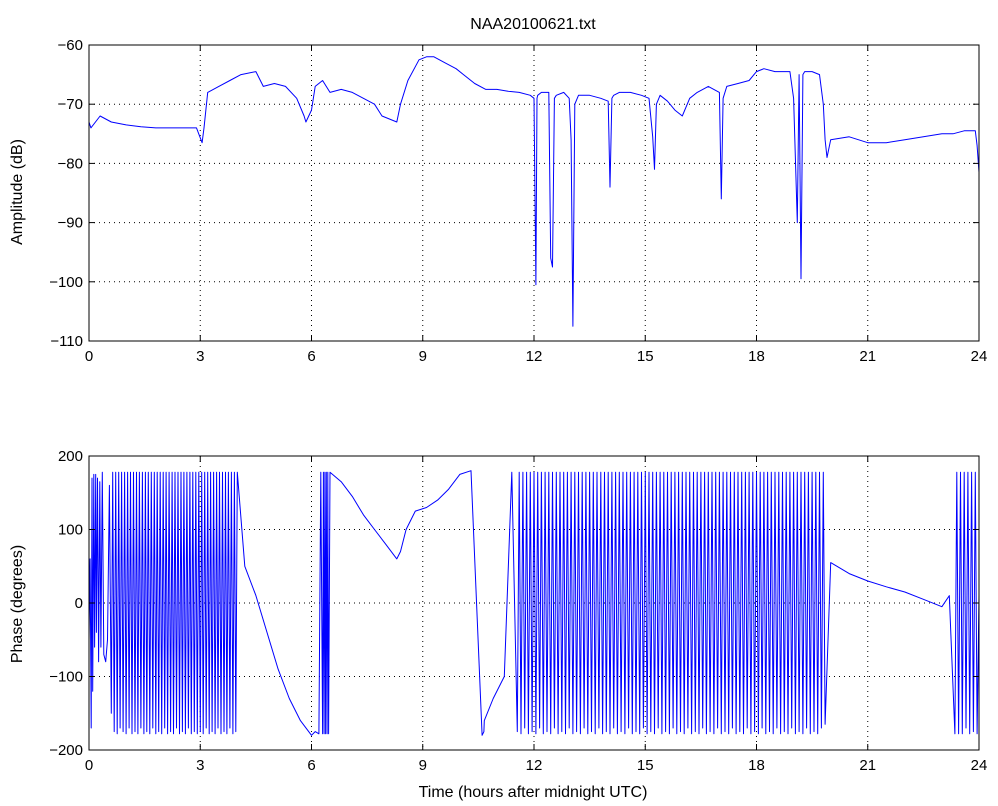 The width and height of the screenshot is (998, 806). Describe the element at coordinates (17, 192) in the screenshot. I see `amplitude-y-axis-label: Amplitude (dB)` at that location.